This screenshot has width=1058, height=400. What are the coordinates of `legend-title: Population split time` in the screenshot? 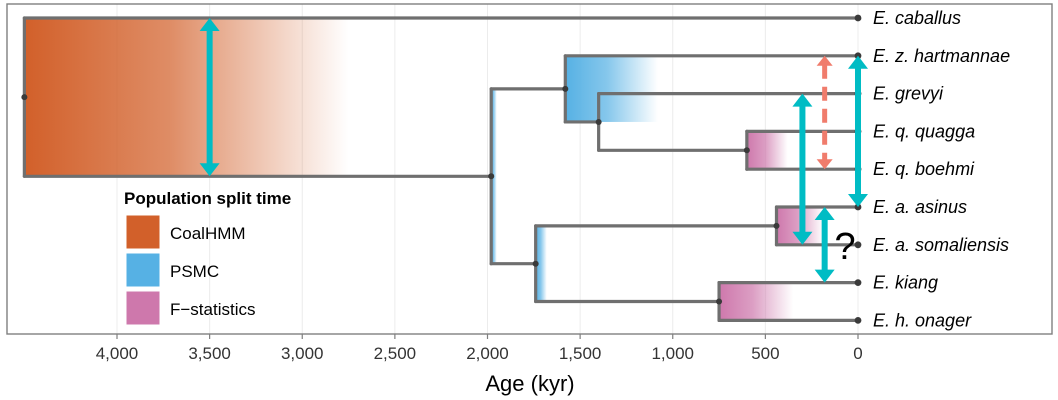 It's located at (207, 198).